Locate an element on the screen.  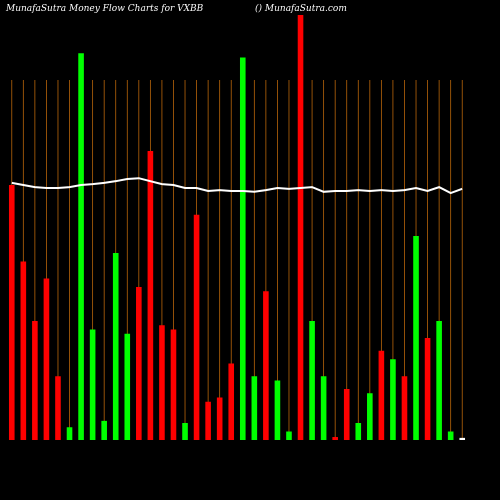
line is located at coordinates (237, 186).